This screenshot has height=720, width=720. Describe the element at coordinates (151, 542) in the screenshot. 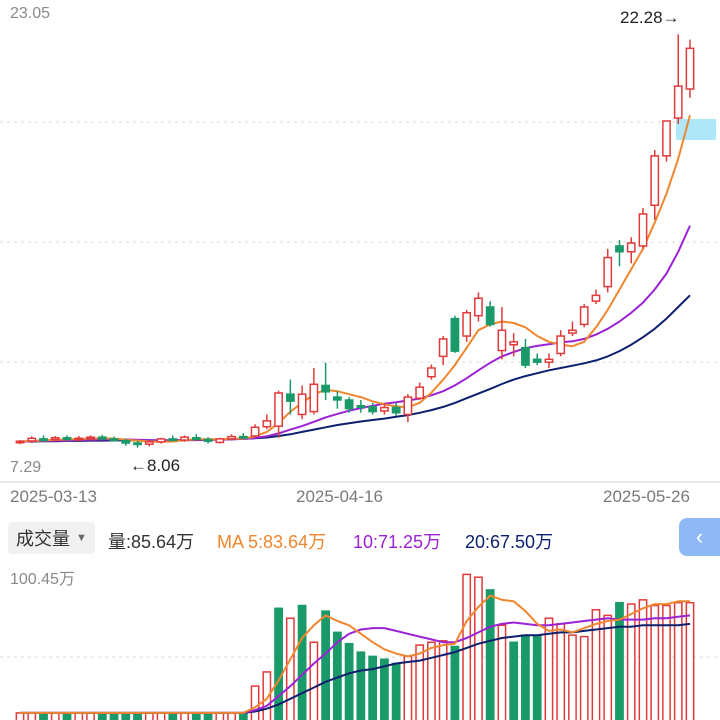

I see `volume-value-label: 量:85.64万` at that location.